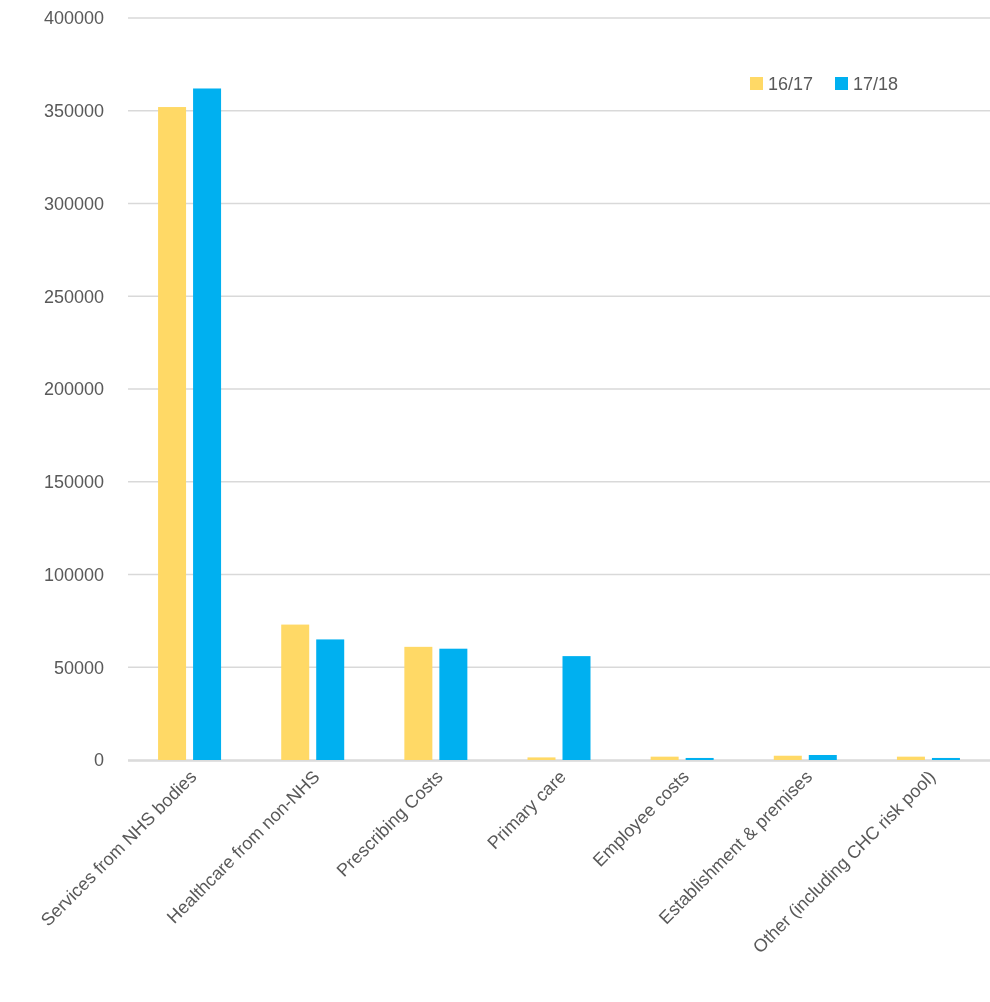 The height and width of the screenshot is (1002, 990). What do you see at coordinates (73, 111) in the screenshot?
I see `y-tick-label: 350000` at bounding box center [73, 111].